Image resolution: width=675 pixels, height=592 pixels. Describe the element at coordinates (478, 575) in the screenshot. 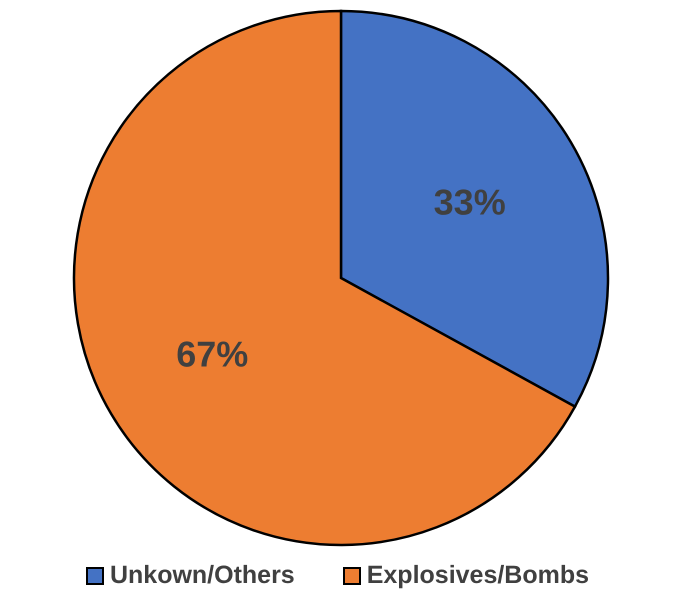

I see `legend-label: Explosives/Bombs` at that location.